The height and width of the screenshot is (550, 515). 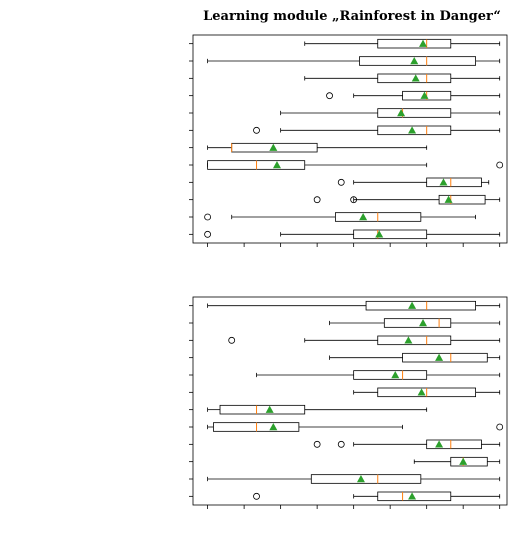 I want to click on figure-title: Learning module „Rainforest in Danger“, so click(x=352, y=16).